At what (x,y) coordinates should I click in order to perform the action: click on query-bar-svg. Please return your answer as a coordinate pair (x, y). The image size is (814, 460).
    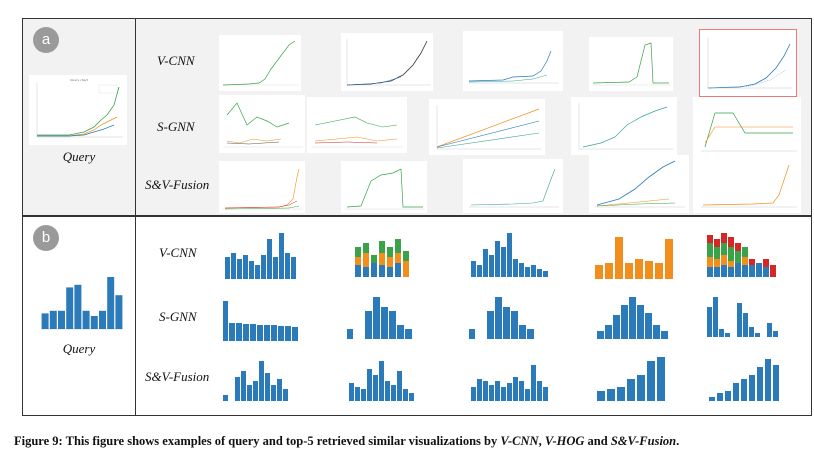
    Looking at the image, I should click on (82, 303).